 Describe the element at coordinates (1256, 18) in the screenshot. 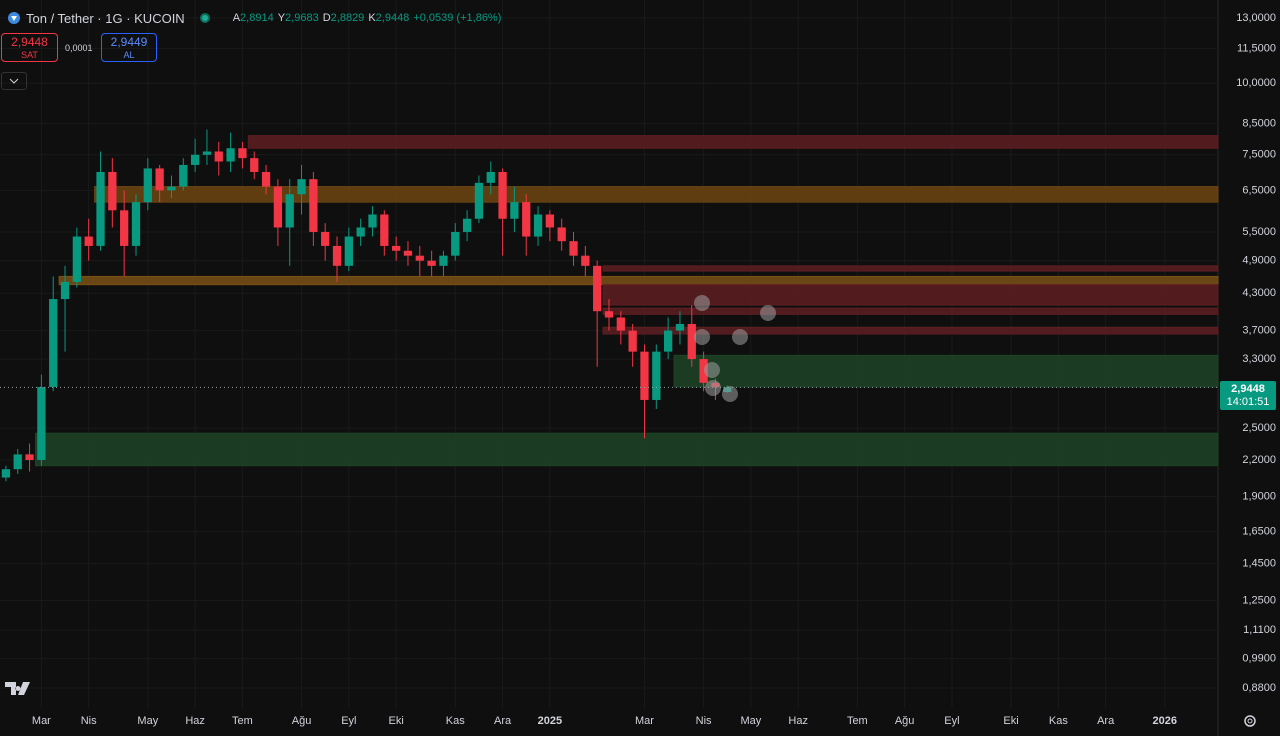

I see `y-tick-label: 13,0000` at that location.